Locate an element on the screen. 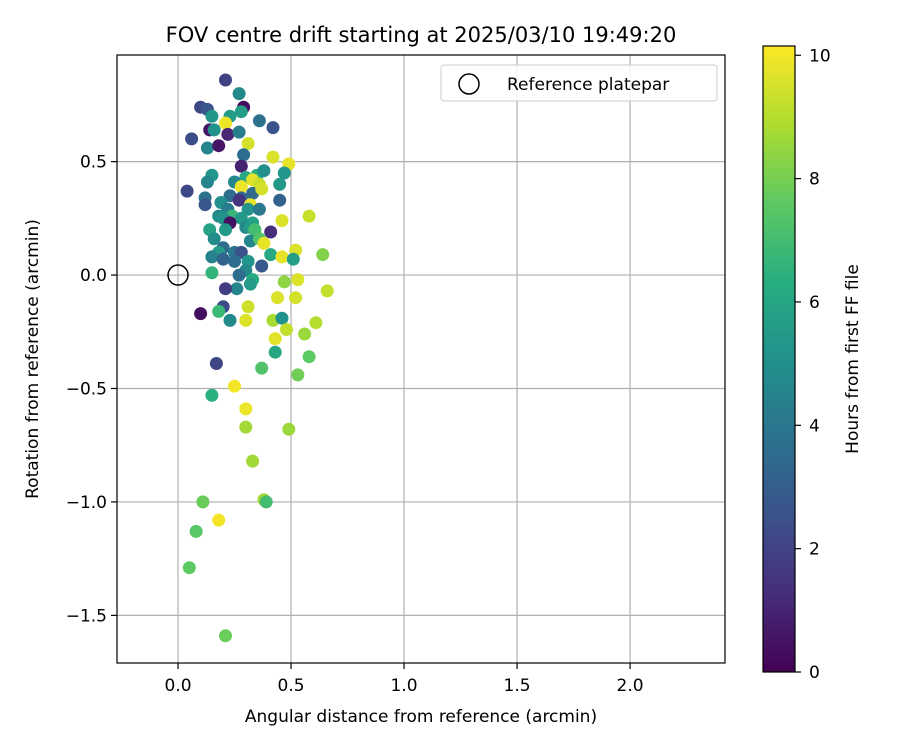 This screenshot has height=750, width=900. legend: Reference platepar is located at coordinates (579, 83).